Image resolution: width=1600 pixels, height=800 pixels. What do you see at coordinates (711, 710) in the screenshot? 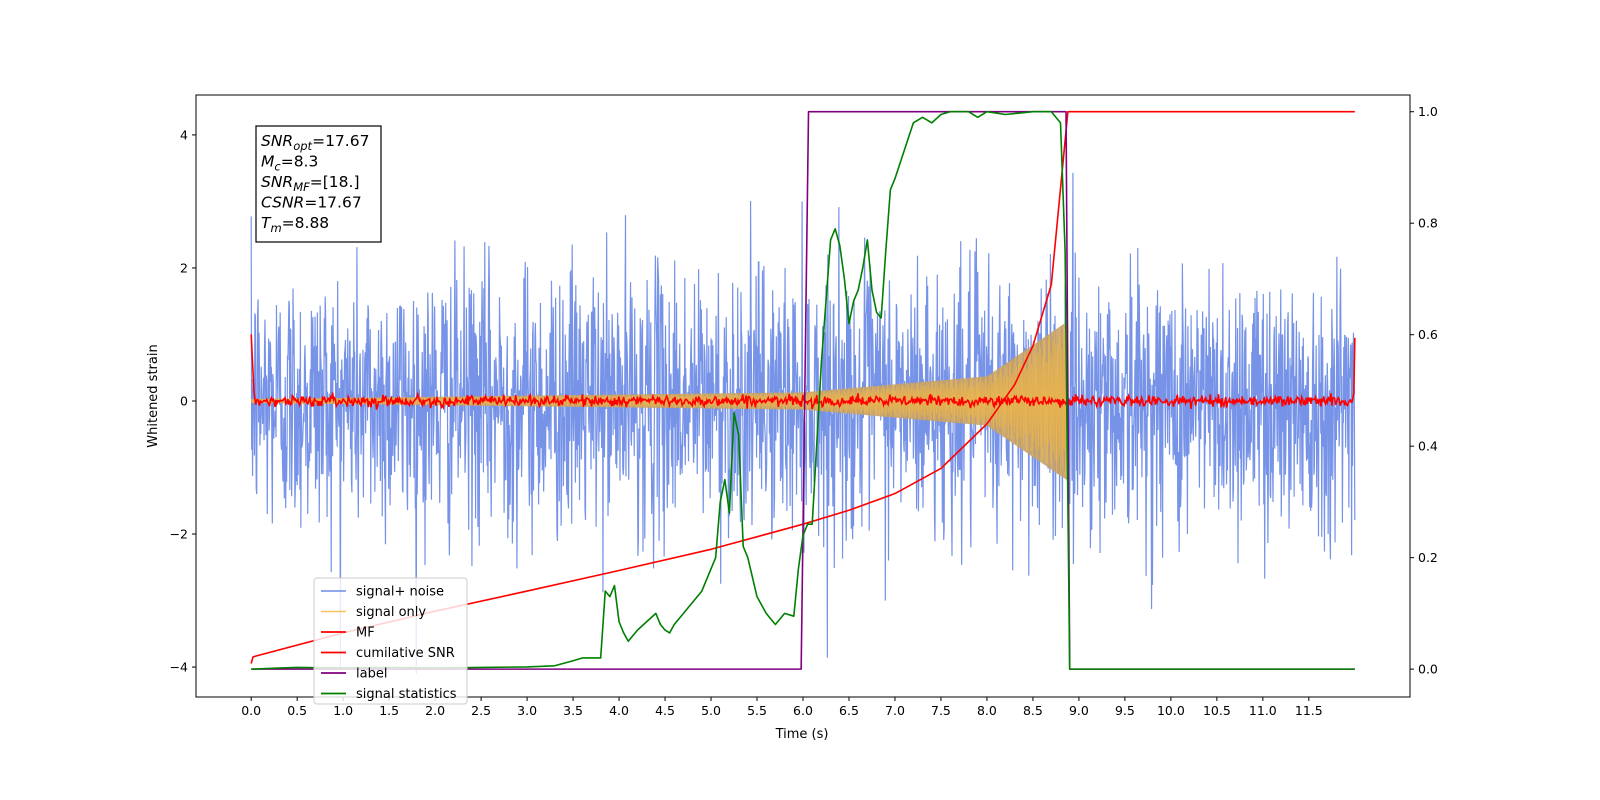
I see `x-tick-label: 5.0` at bounding box center [711, 710].